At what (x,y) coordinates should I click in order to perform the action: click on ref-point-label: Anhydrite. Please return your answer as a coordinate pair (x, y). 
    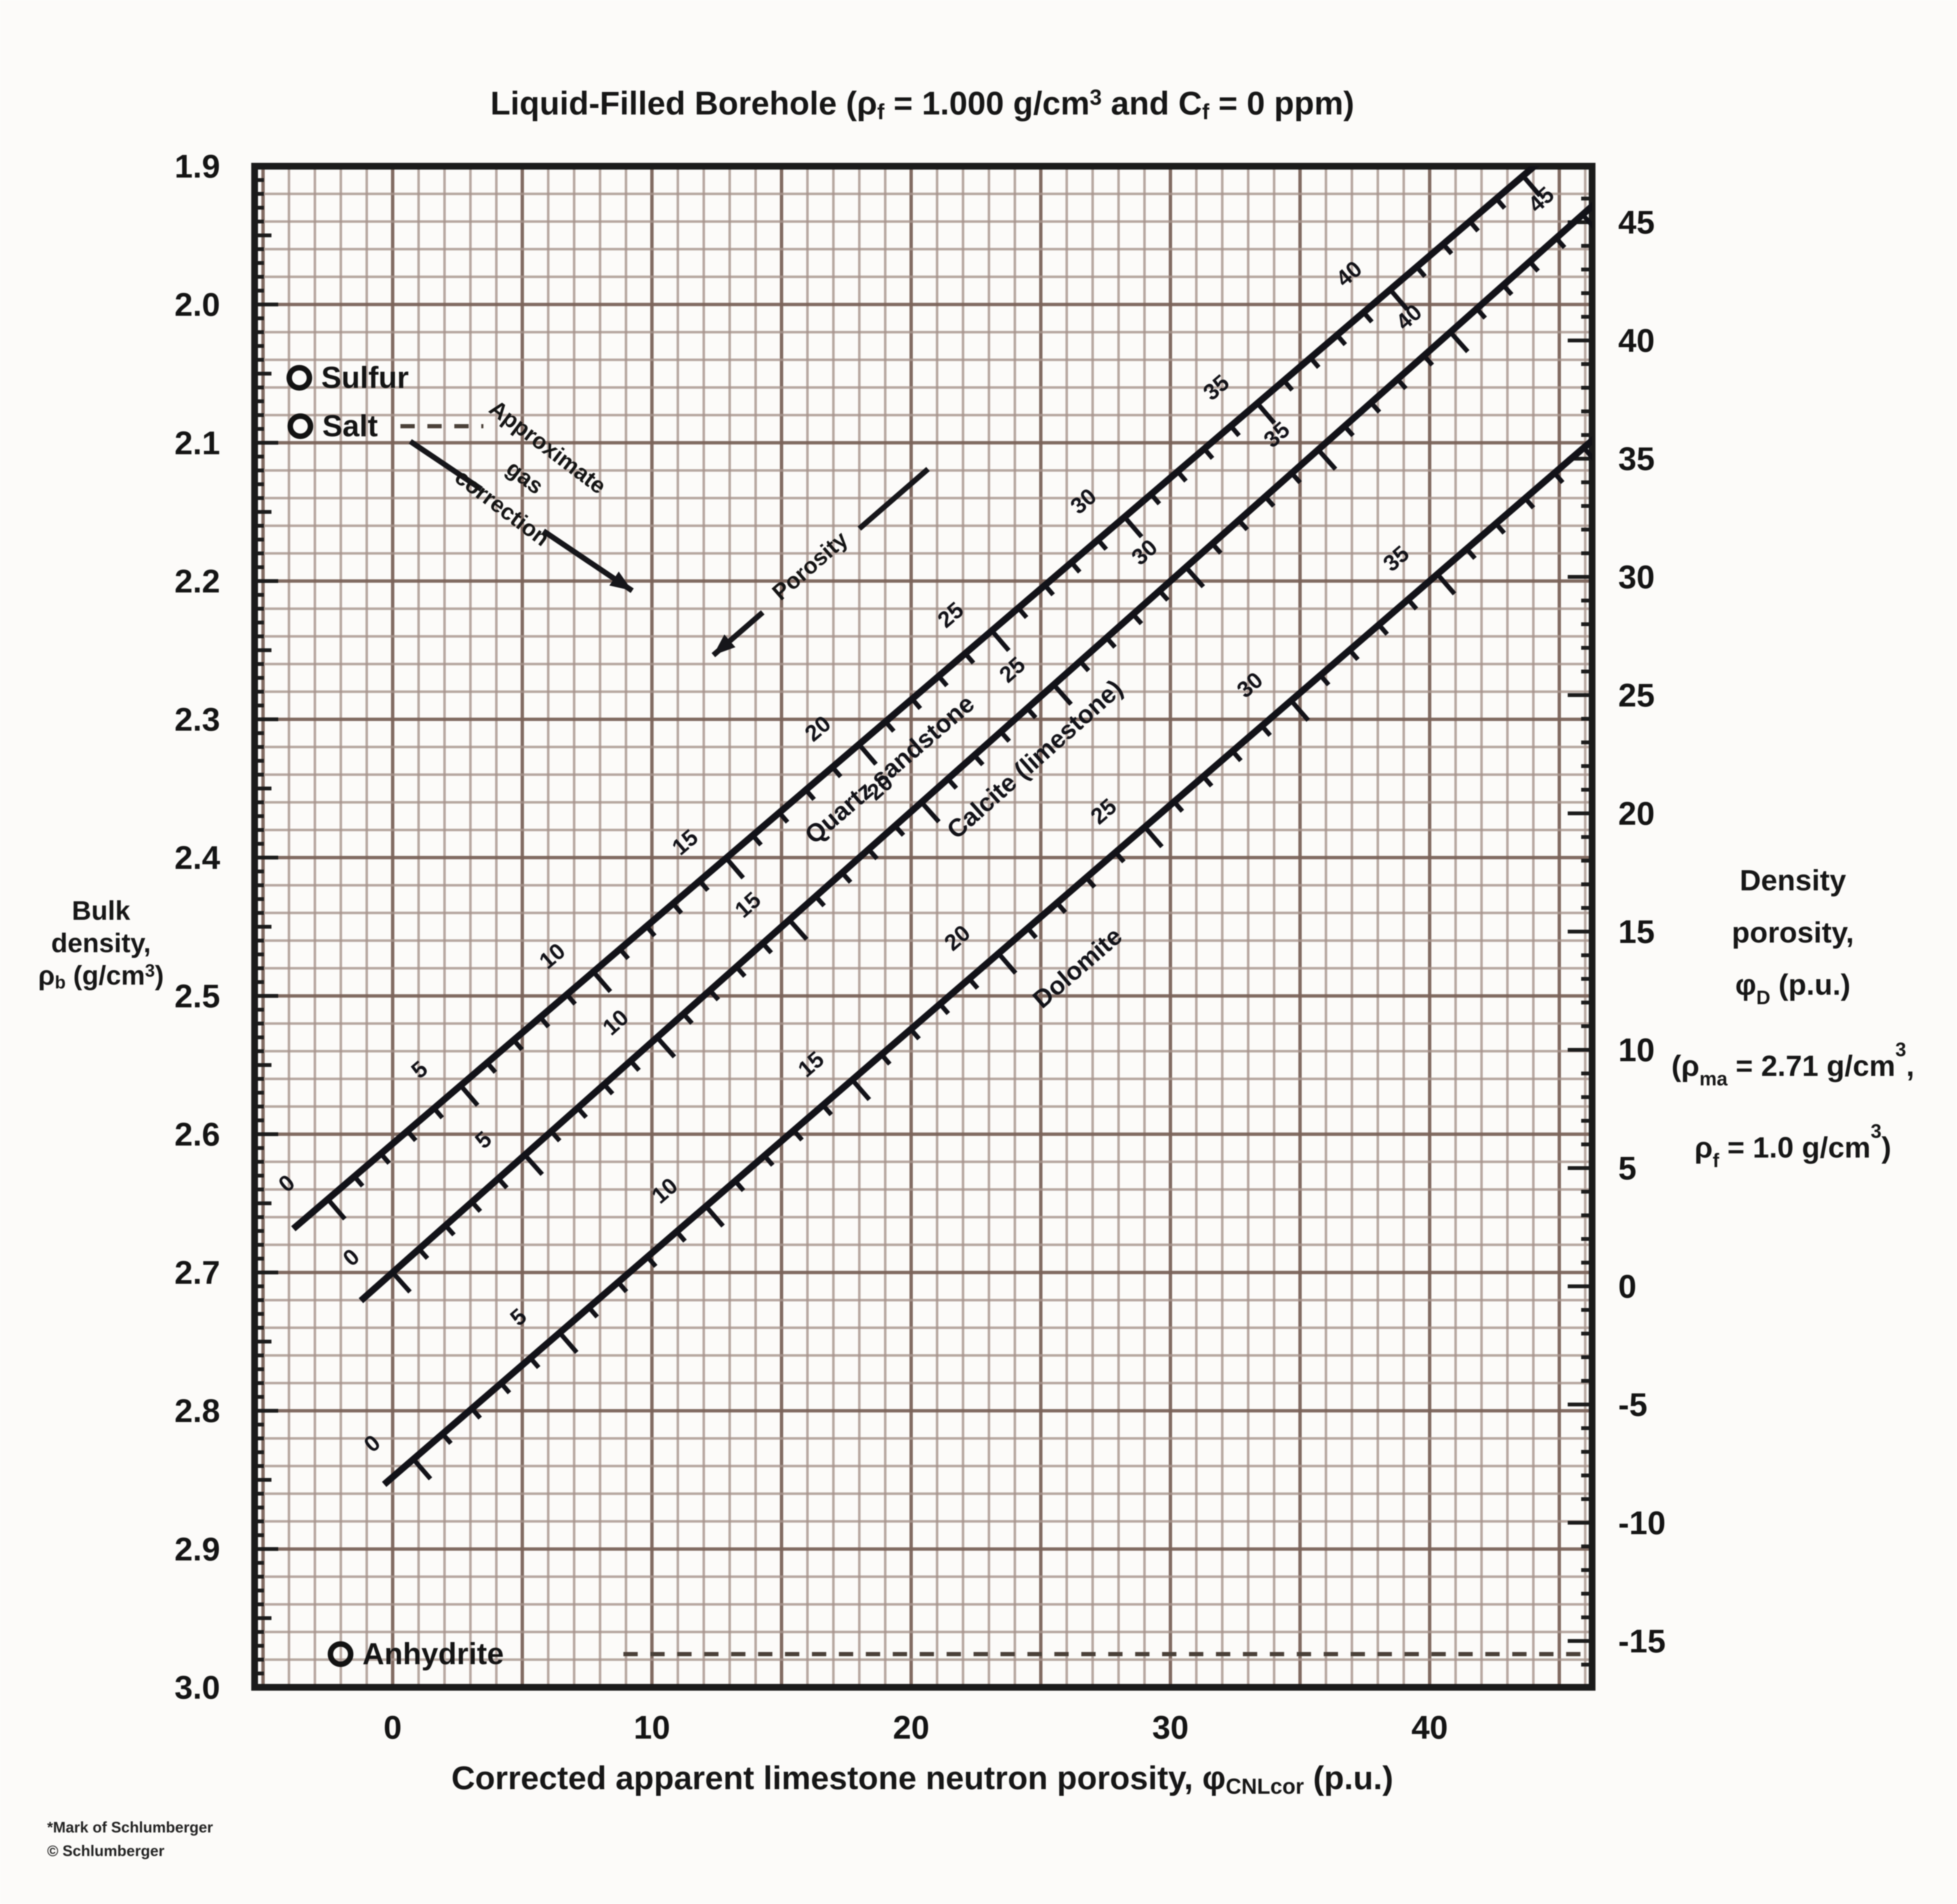
    Looking at the image, I should click on (433, 1654).